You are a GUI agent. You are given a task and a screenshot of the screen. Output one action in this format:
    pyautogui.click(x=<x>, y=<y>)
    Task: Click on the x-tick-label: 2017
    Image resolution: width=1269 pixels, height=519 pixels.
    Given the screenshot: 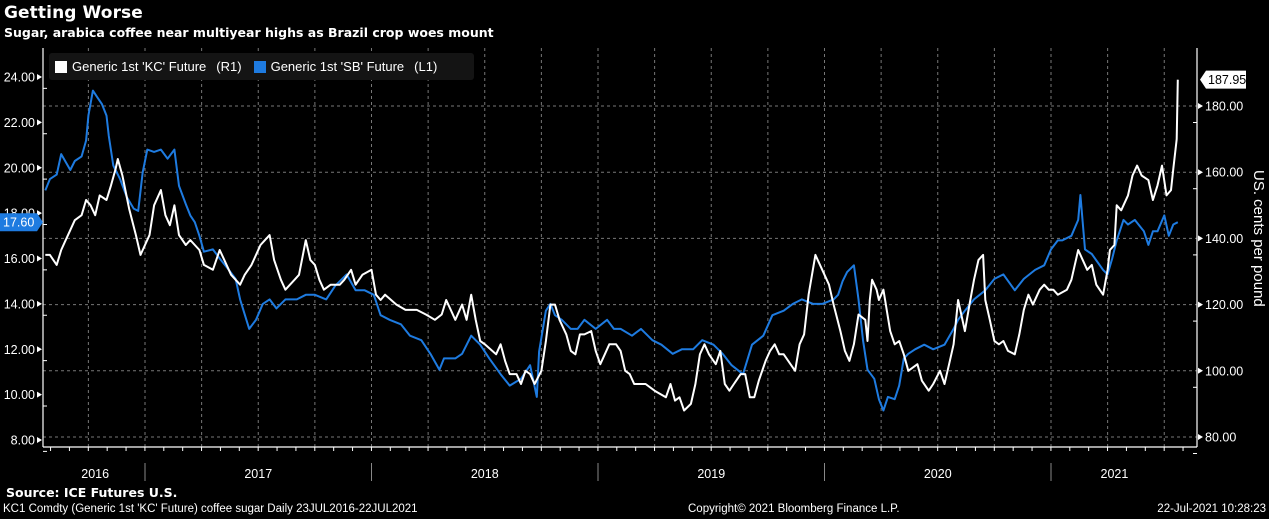 What is the action you would take?
    pyautogui.click(x=258, y=474)
    